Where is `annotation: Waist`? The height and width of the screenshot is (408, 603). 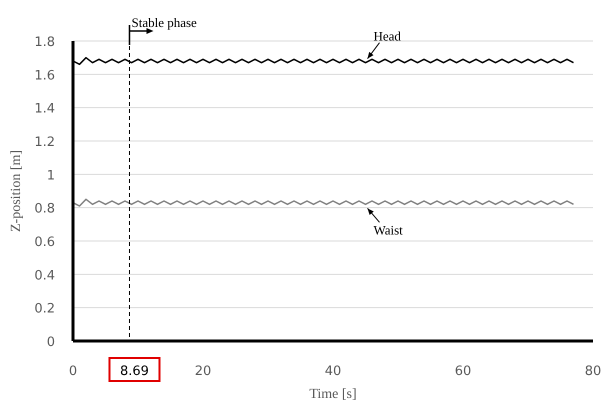
annotation: Waist is located at coordinates (389, 230).